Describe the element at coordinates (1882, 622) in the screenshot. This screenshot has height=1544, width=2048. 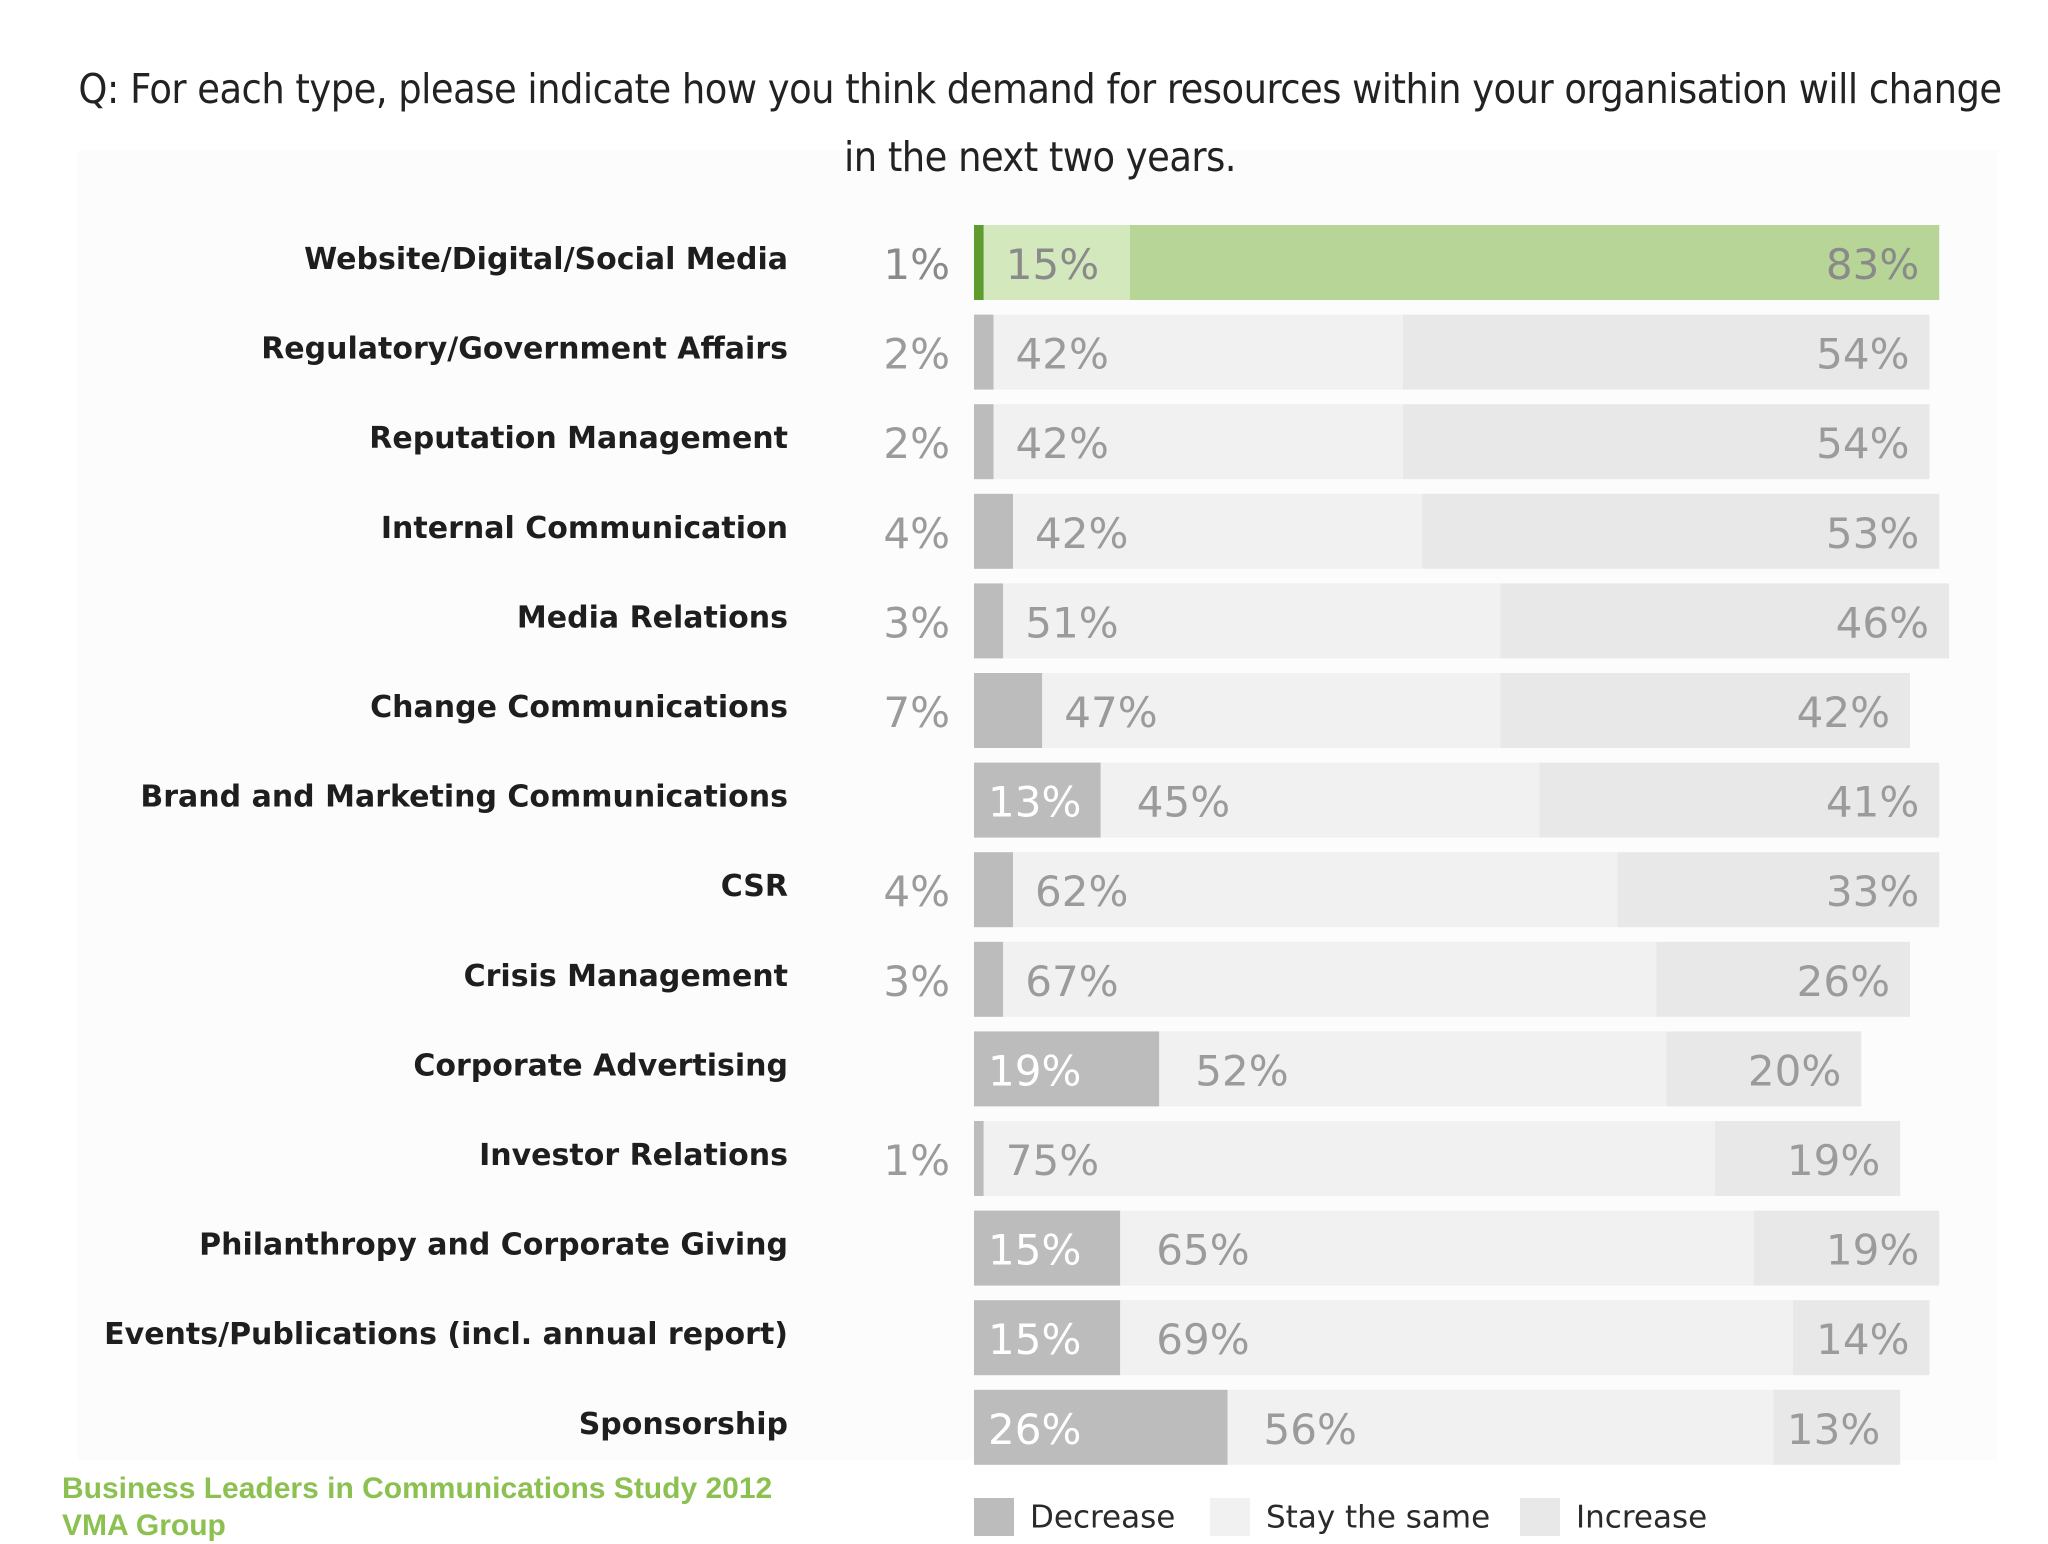
I see `value-label-increase: 46%` at that location.